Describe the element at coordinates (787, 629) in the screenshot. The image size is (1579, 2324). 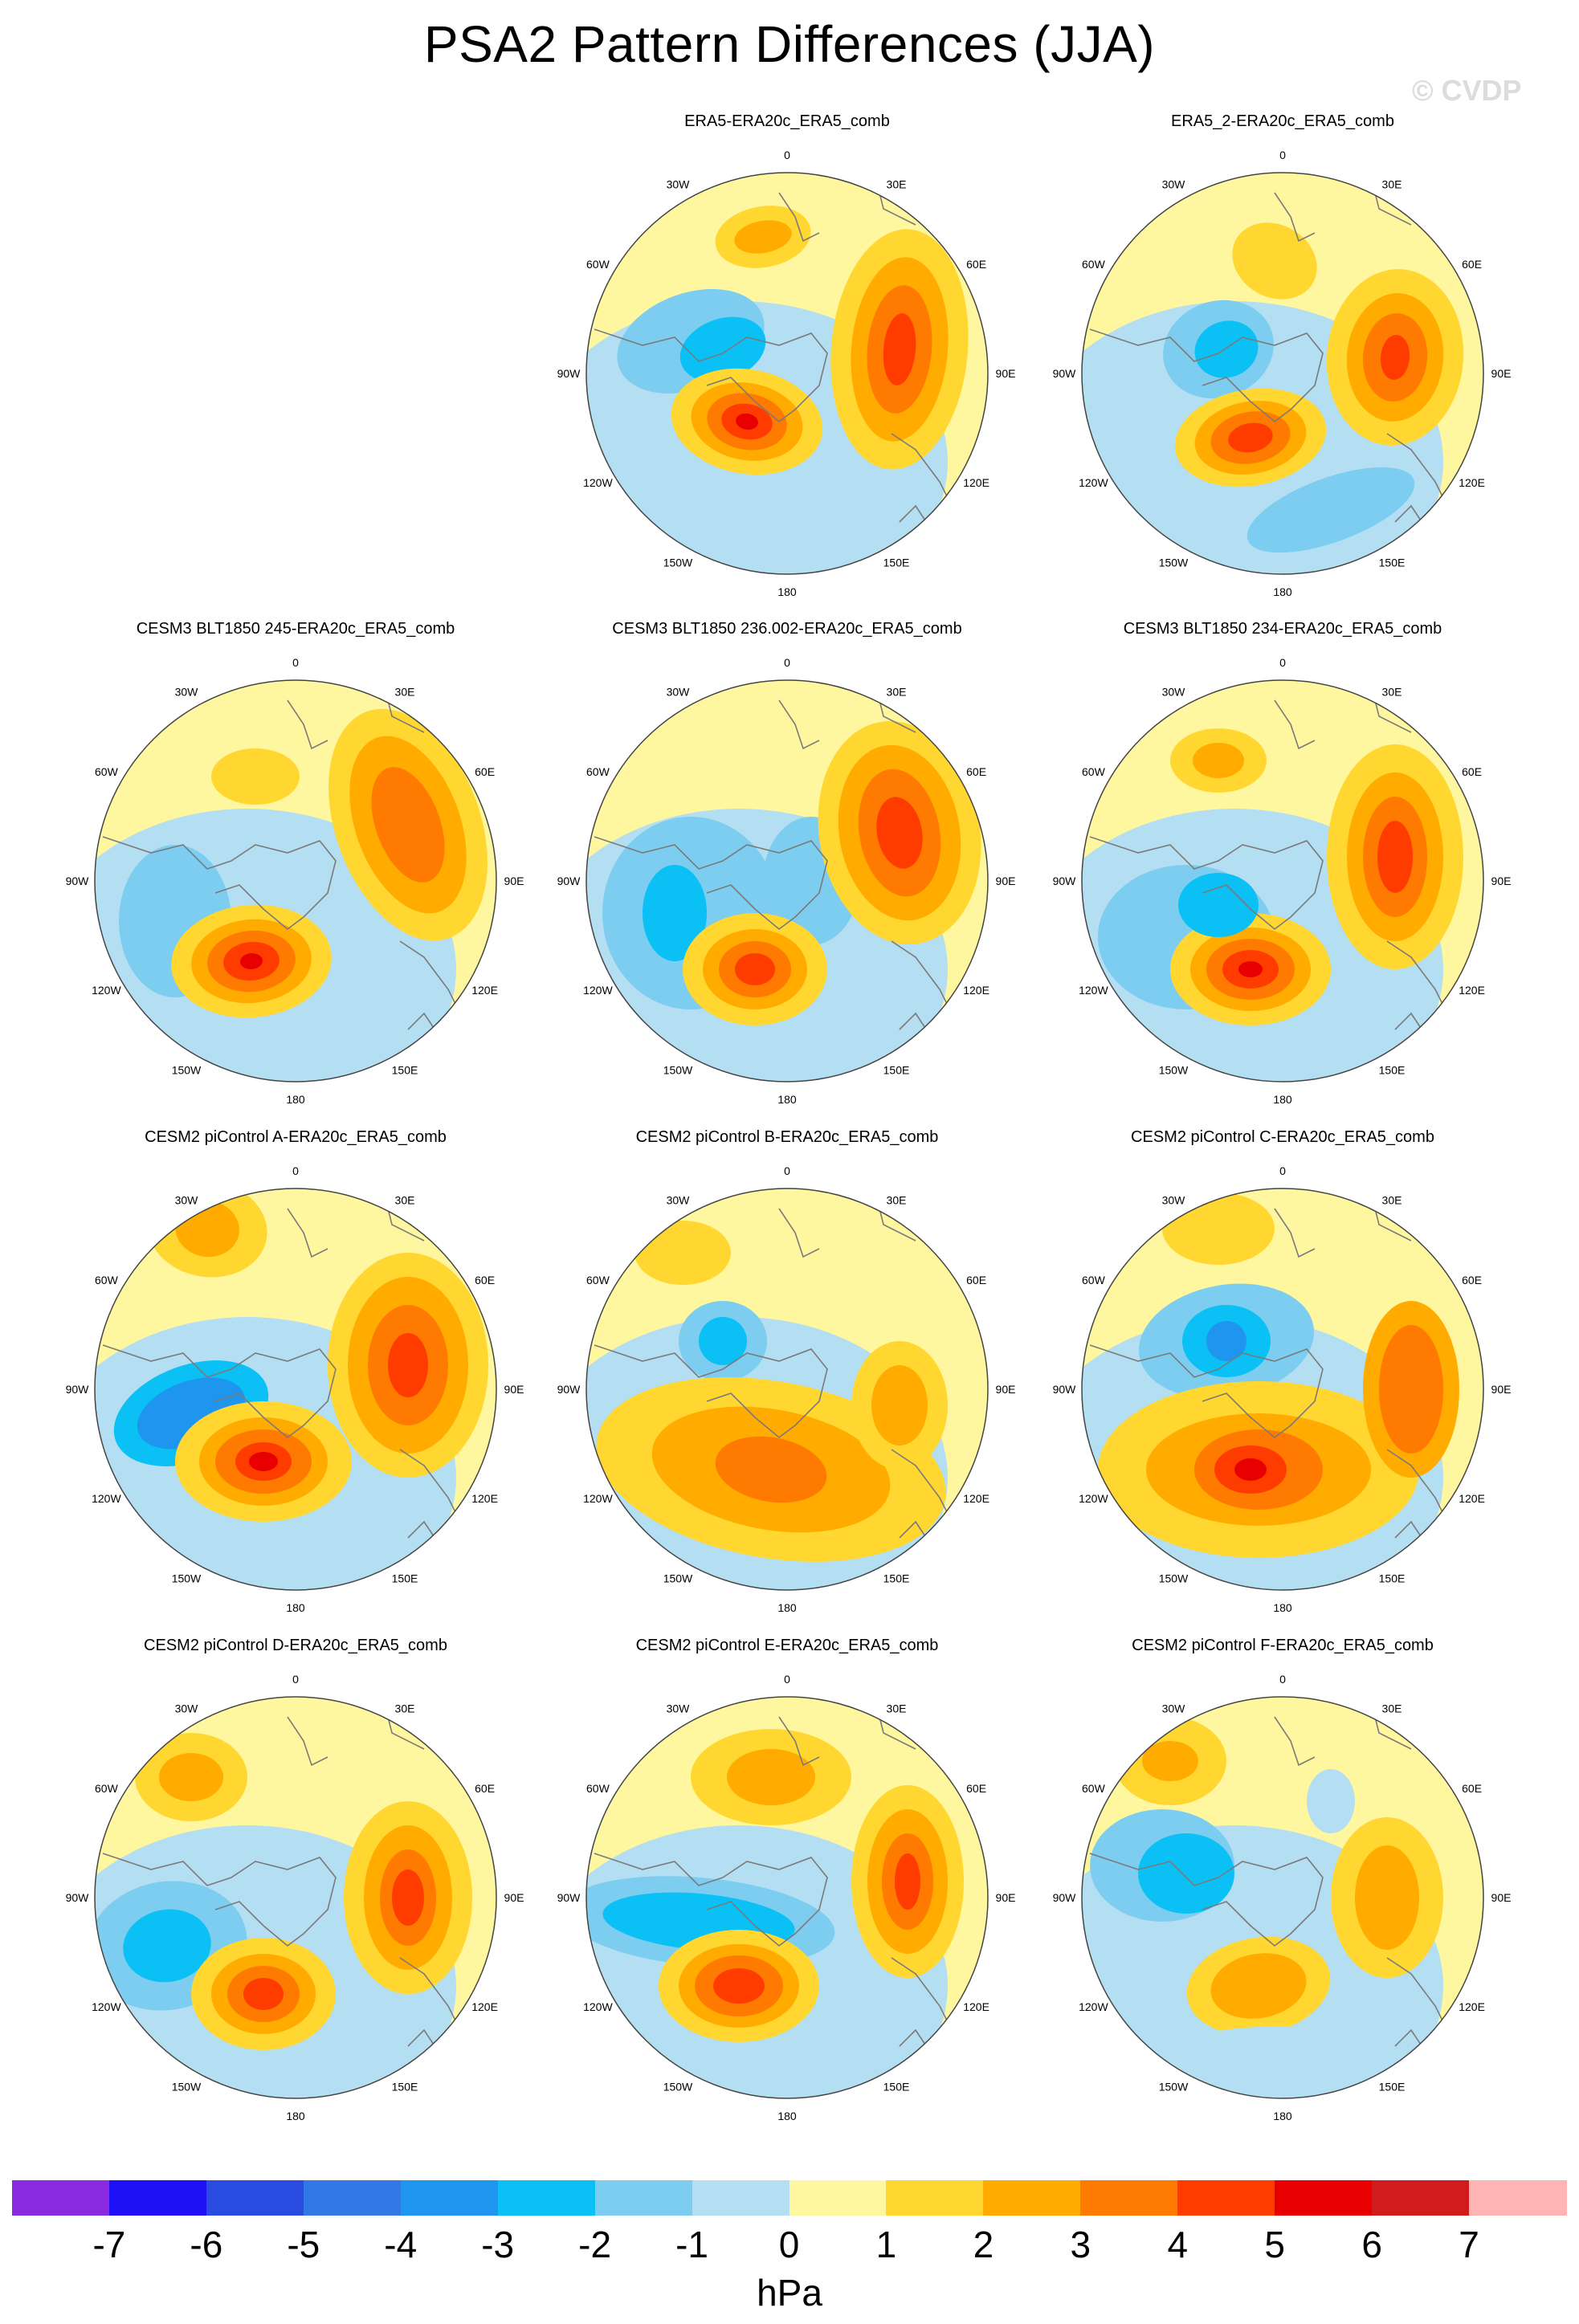
I see `panel-title: CESM3 BLT1850 236.002-ERA20c_ERA5_comb` at that location.